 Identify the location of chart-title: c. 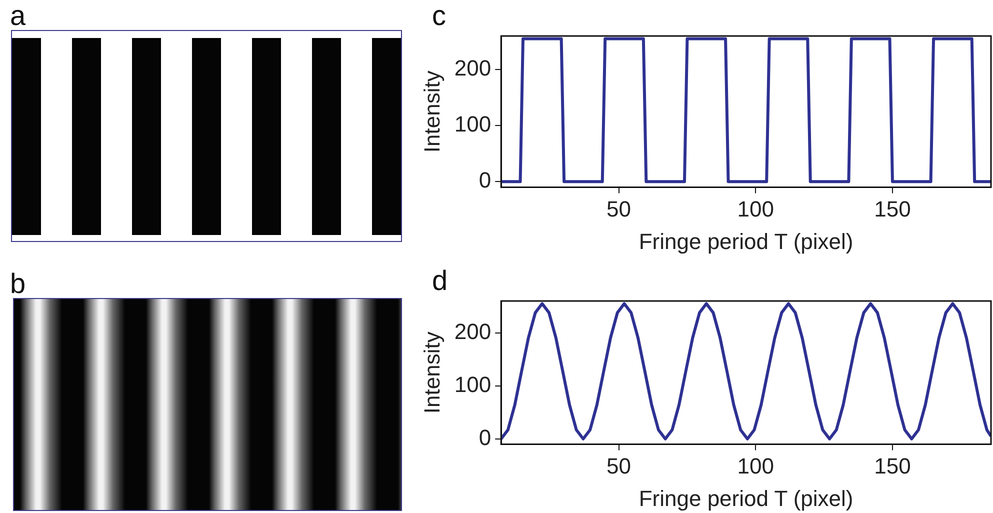
(439, 15).